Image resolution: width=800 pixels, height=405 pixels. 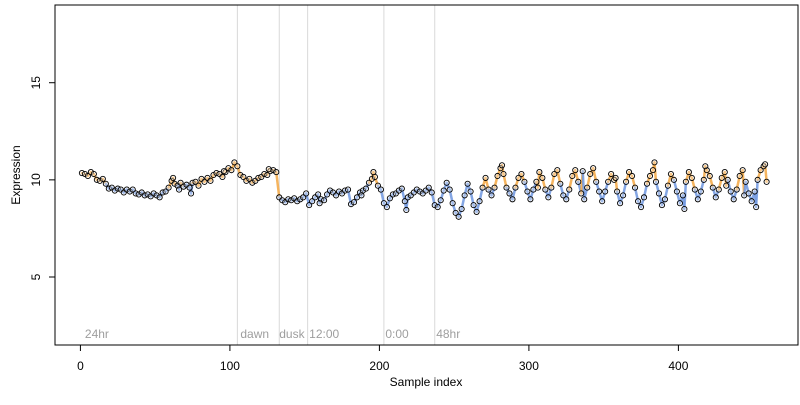 I want to click on x-tick-label: 0, so click(x=80, y=366).